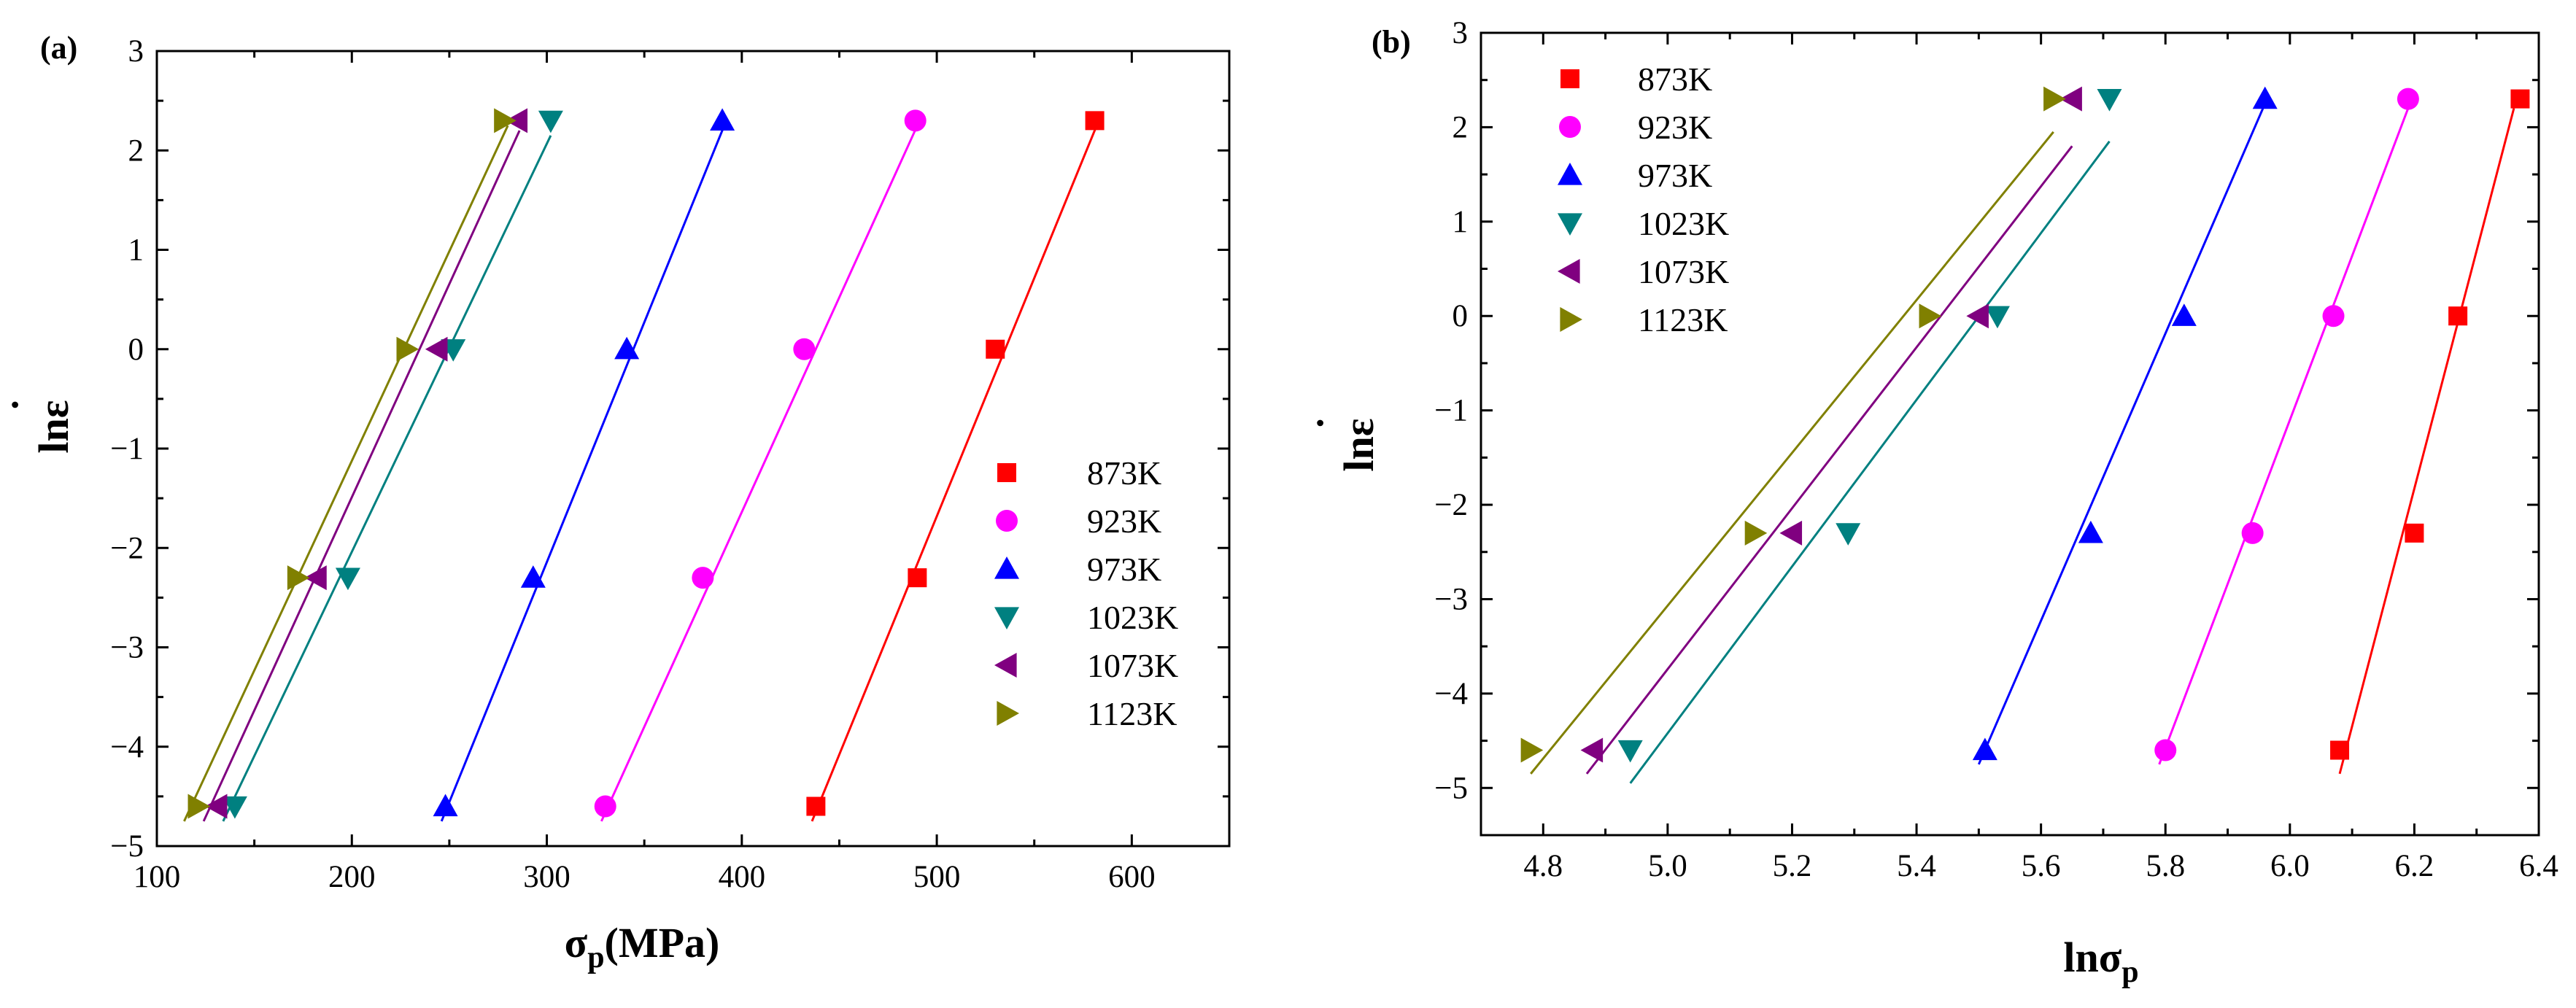 This screenshot has height=1008, width=2576. I want to click on panel-a-y-tick-label: 2, so click(136, 150).